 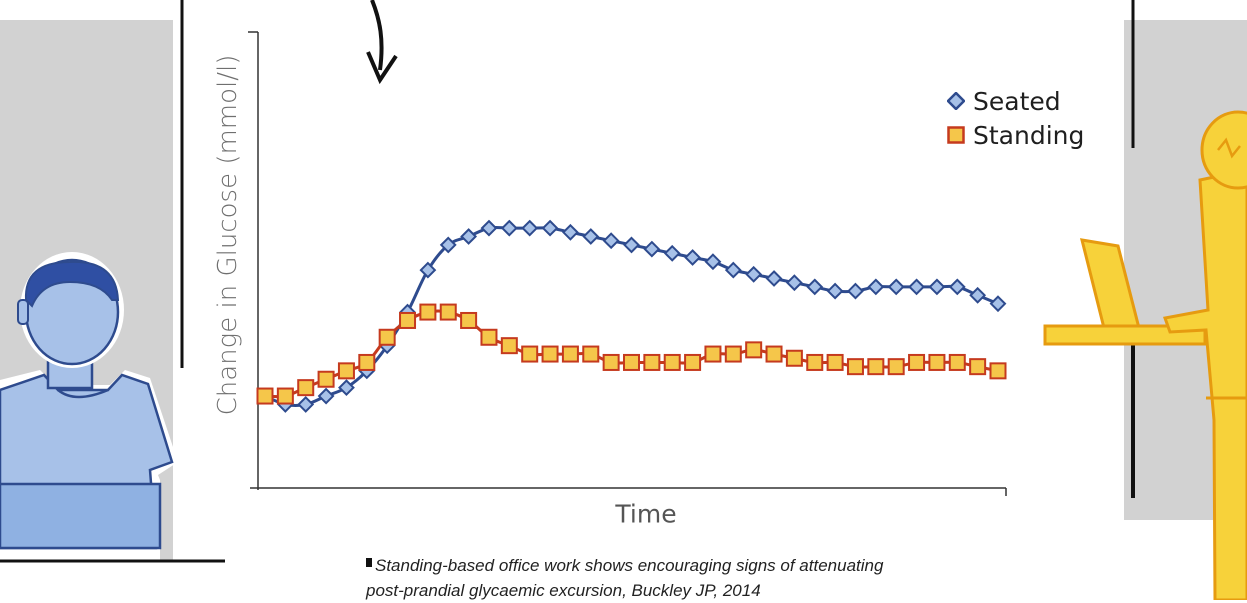 I want to click on standing-person-illustration, so click(x=1145, y=355).